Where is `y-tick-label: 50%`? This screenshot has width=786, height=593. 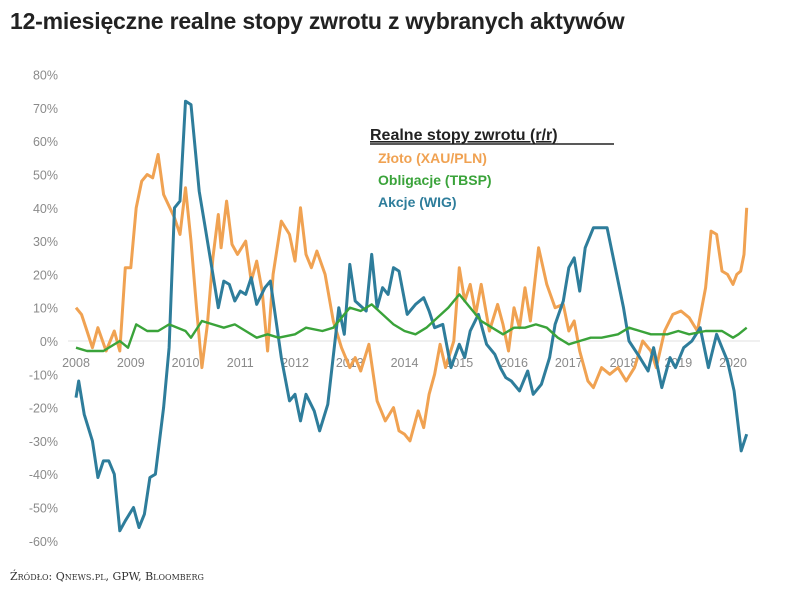 y-tick-label: 50% is located at coordinates (45, 176).